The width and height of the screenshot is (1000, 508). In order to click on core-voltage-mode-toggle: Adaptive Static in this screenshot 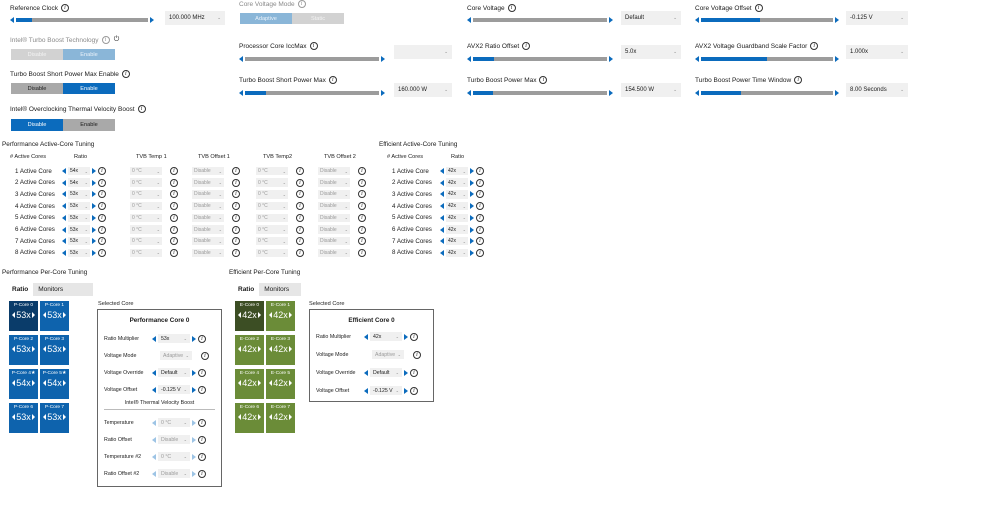, I will do `click(292, 18)`.